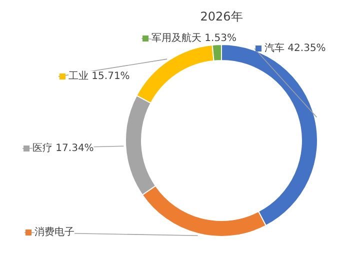 The width and height of the screenshot is (341, 267). What do you see at coordinates (99, 76) in the screenshot?
I see `legend-label: 工业 15.71%` at bounding box center [99, 76].